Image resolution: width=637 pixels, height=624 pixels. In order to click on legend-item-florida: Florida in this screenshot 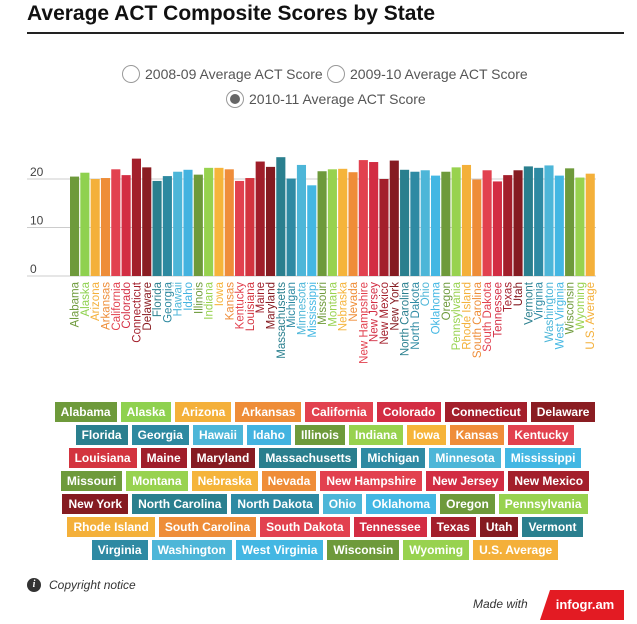, I will do `click(101, 435)`.